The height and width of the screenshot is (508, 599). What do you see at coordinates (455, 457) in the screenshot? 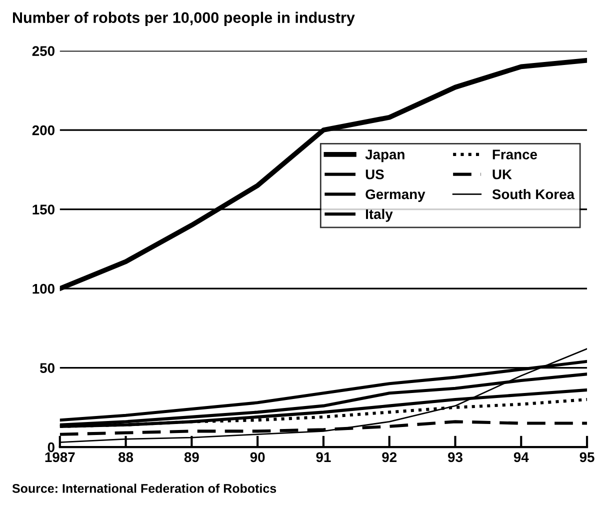
I see `x-tick-label: 93` at bounding box center [455, 457].